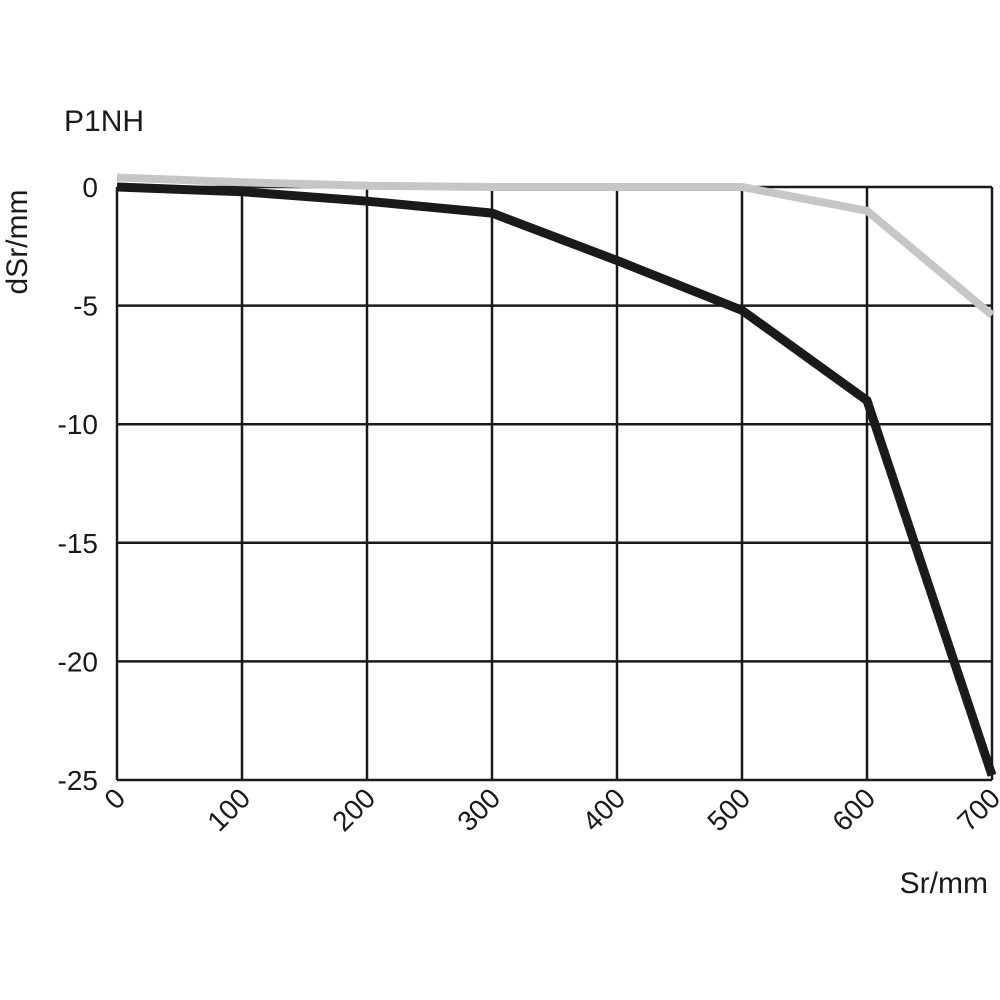 This screenshot has width=1000, height=1000. What do you see at coordinates (478, 809) in the screenshot?
I see `x-tick-label-3: 300` at bounding box center [478, 809].